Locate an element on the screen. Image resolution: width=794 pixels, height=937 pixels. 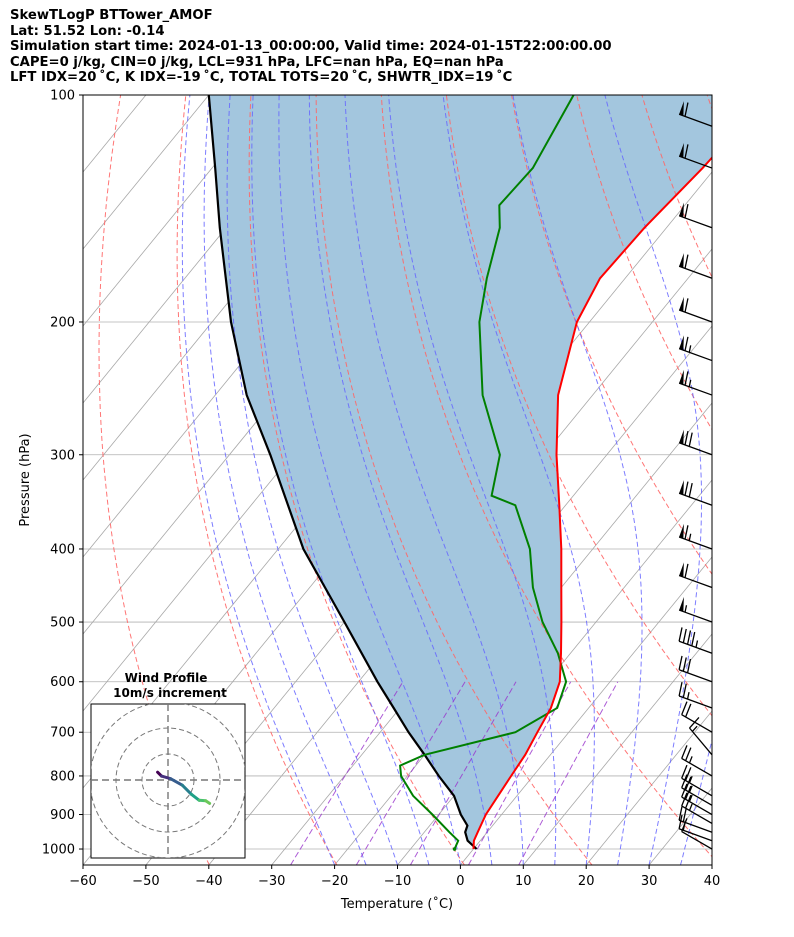
hodograph-subtitle: 10m/s increment is located at coordinates (170, 693).